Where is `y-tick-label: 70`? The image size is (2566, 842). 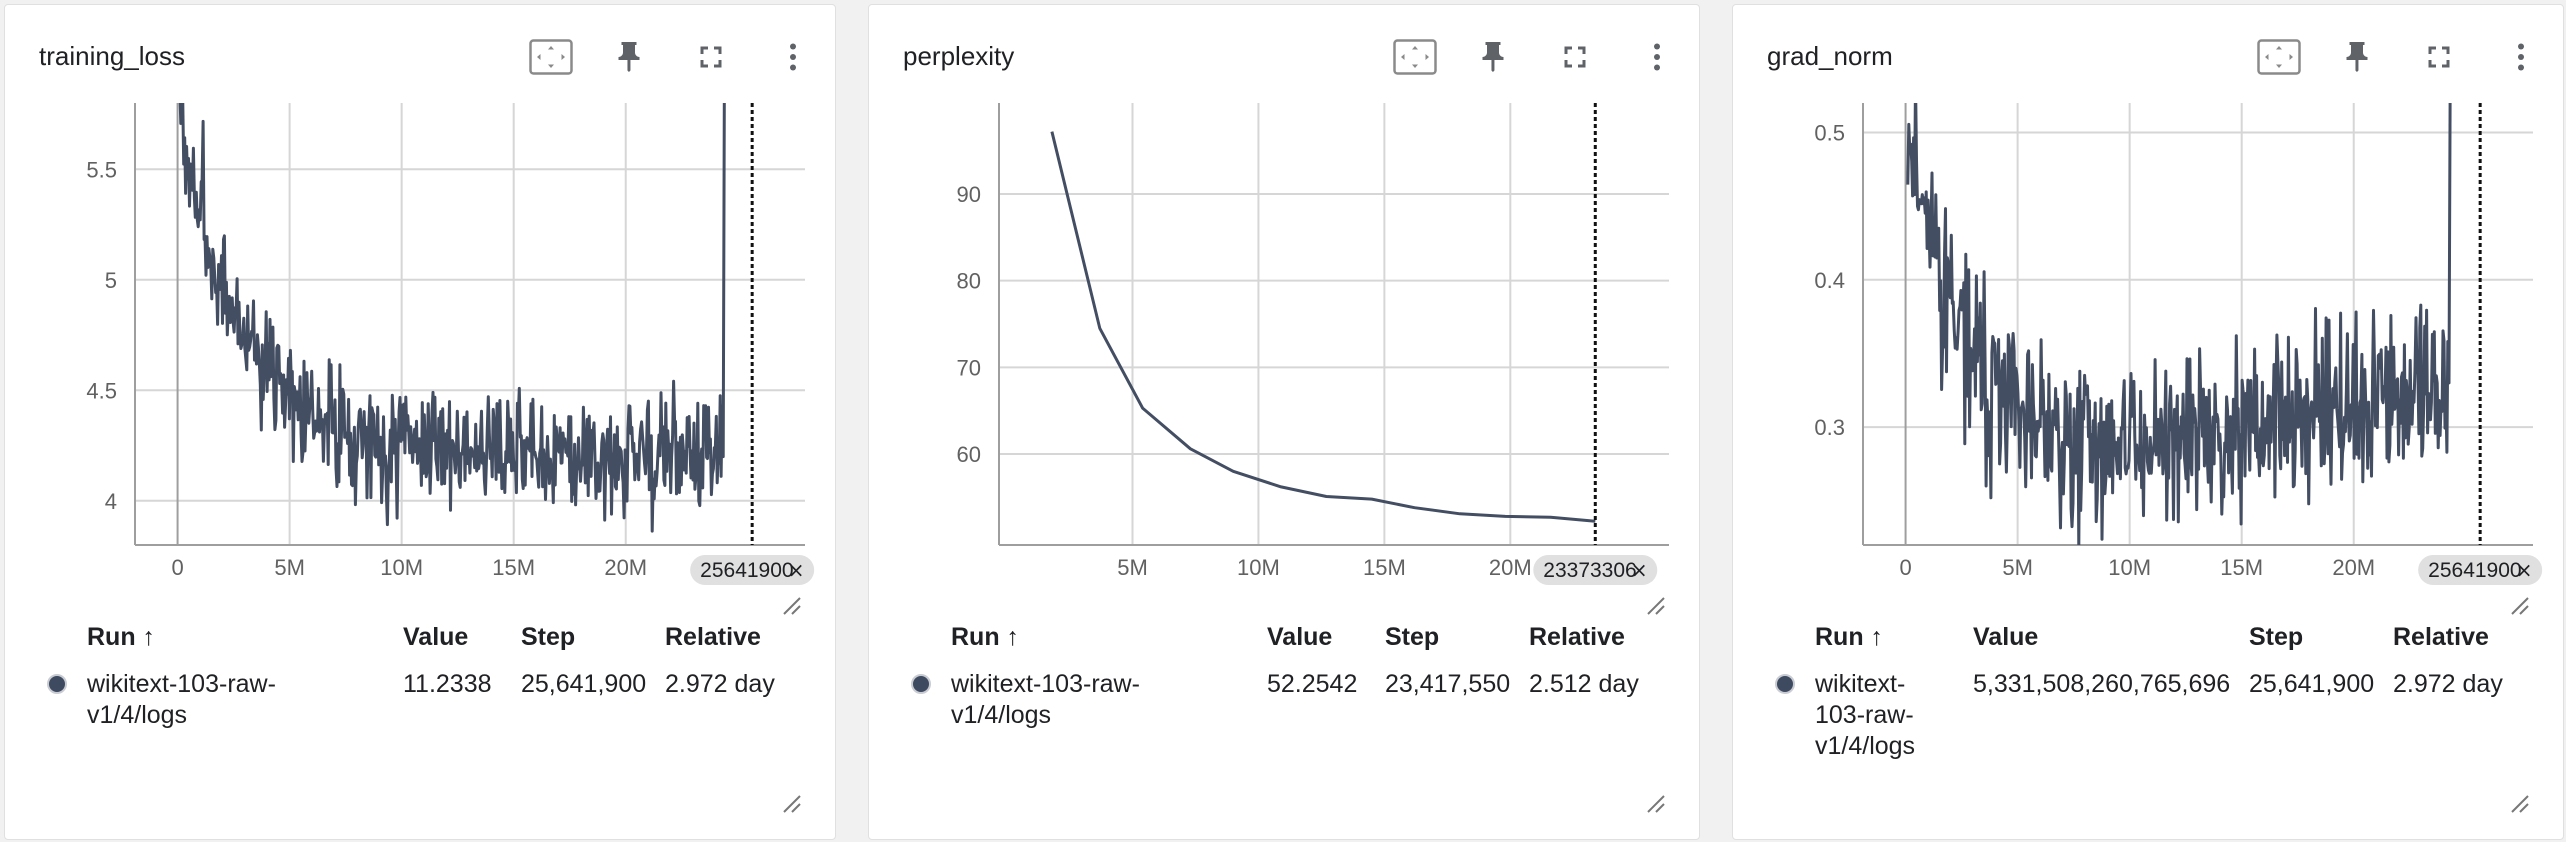 y-tick-label: 70 is located at coordinates (969, 367).